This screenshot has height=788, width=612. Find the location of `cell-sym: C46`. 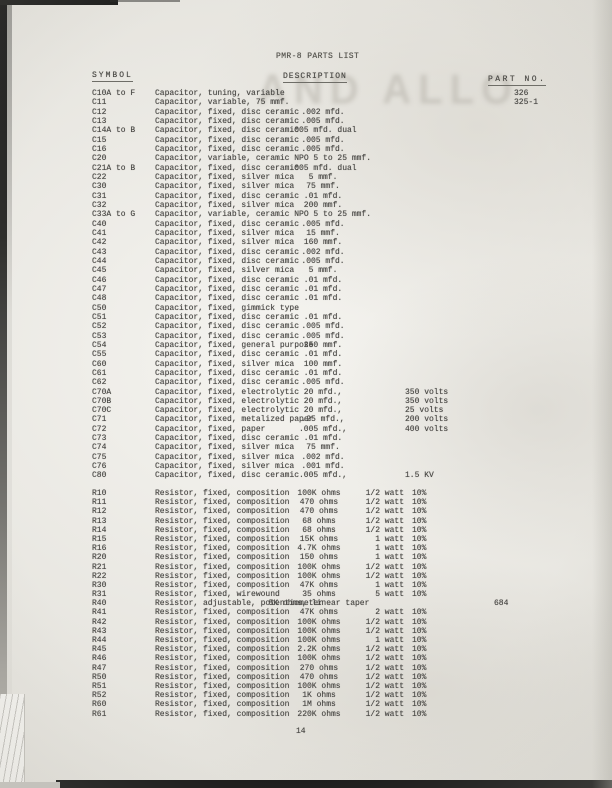

cell-sym: C46 is located at coordinates (99, 280).